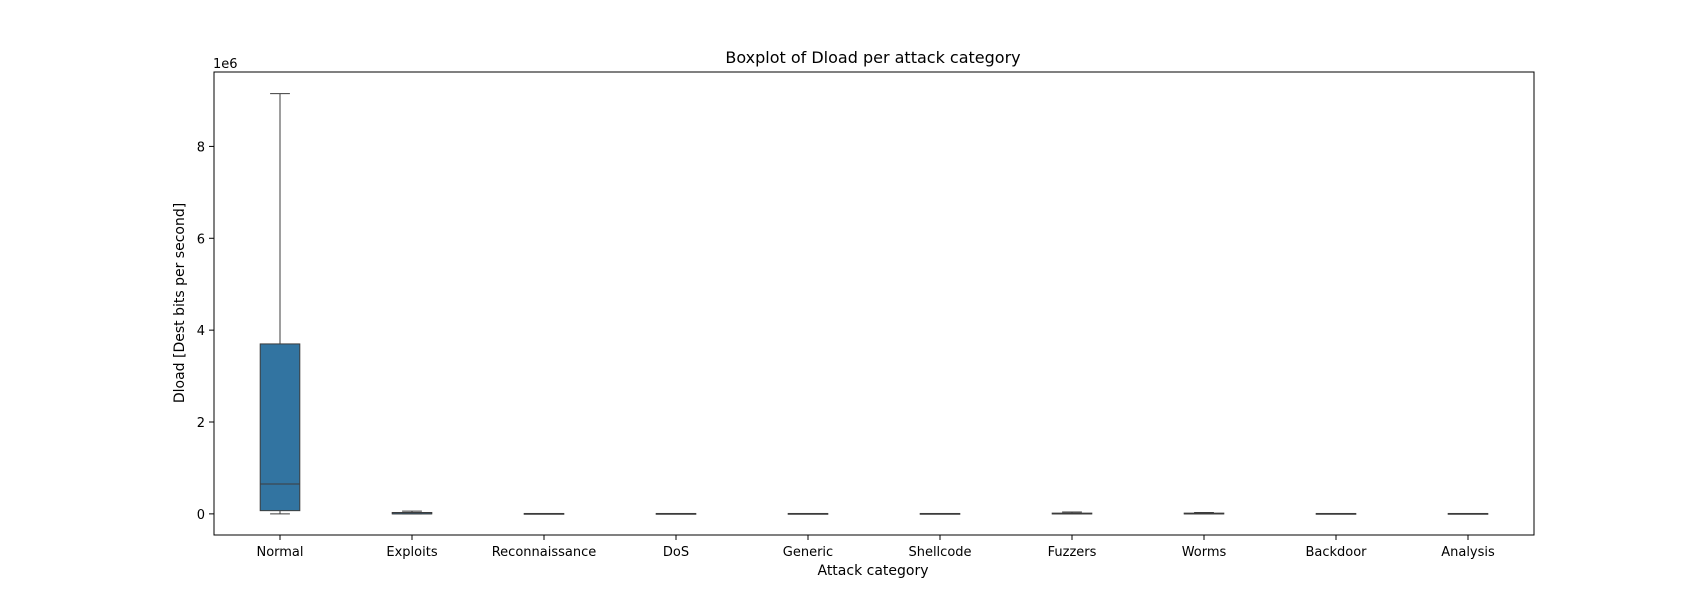 The image size is (1700, 604). I want to click on y-tick-label: 2, so click(201, 423).